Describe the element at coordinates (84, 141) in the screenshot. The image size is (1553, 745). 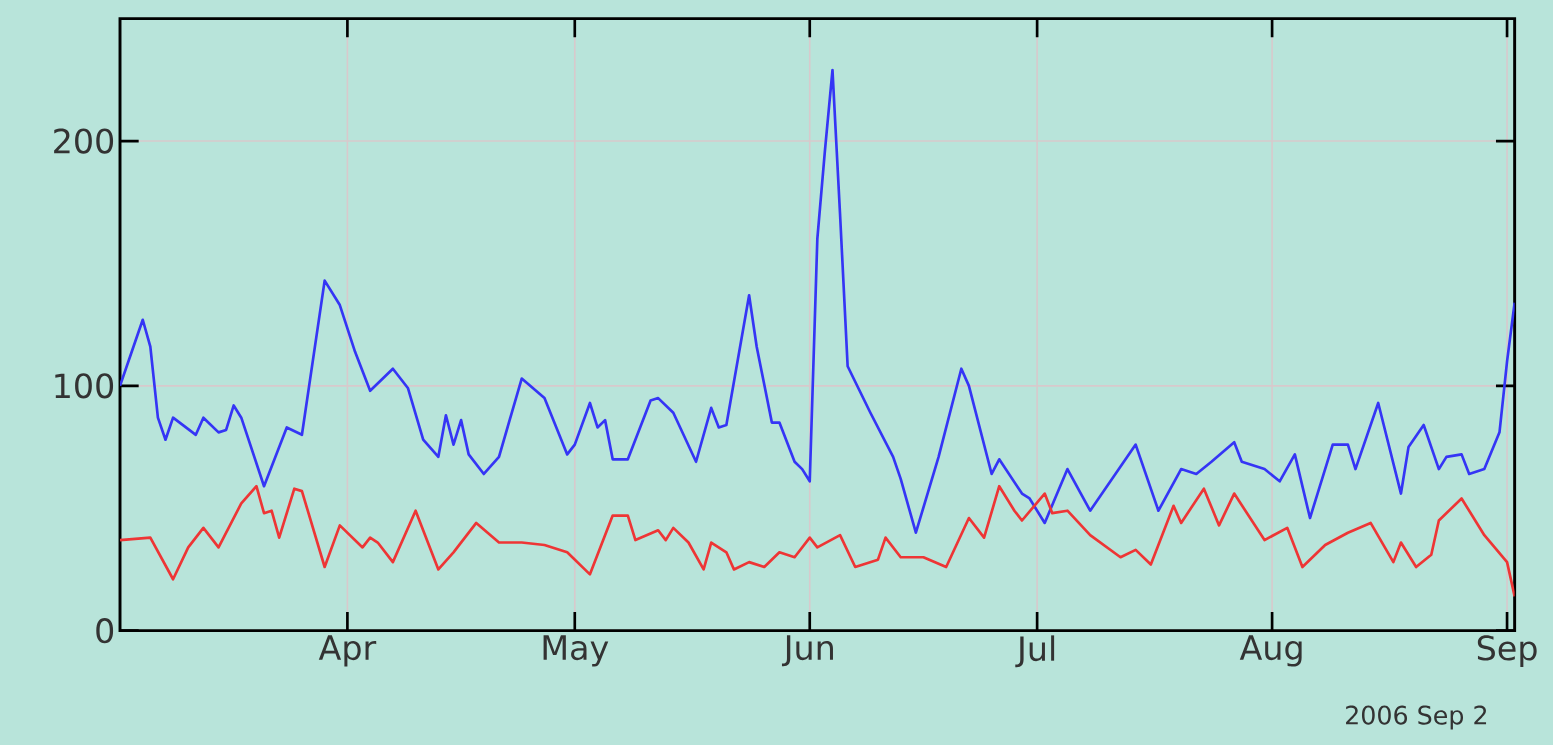
I see `y-tick-label: 200` at that location.